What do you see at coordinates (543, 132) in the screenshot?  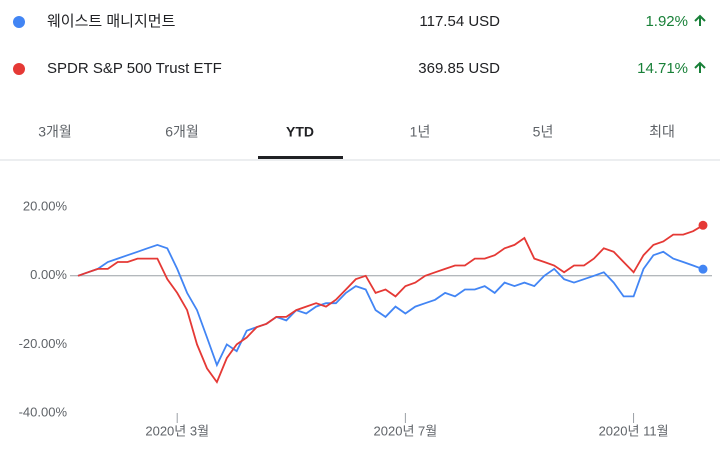 I see `tab: 5년` at bounding box center [543, 132].